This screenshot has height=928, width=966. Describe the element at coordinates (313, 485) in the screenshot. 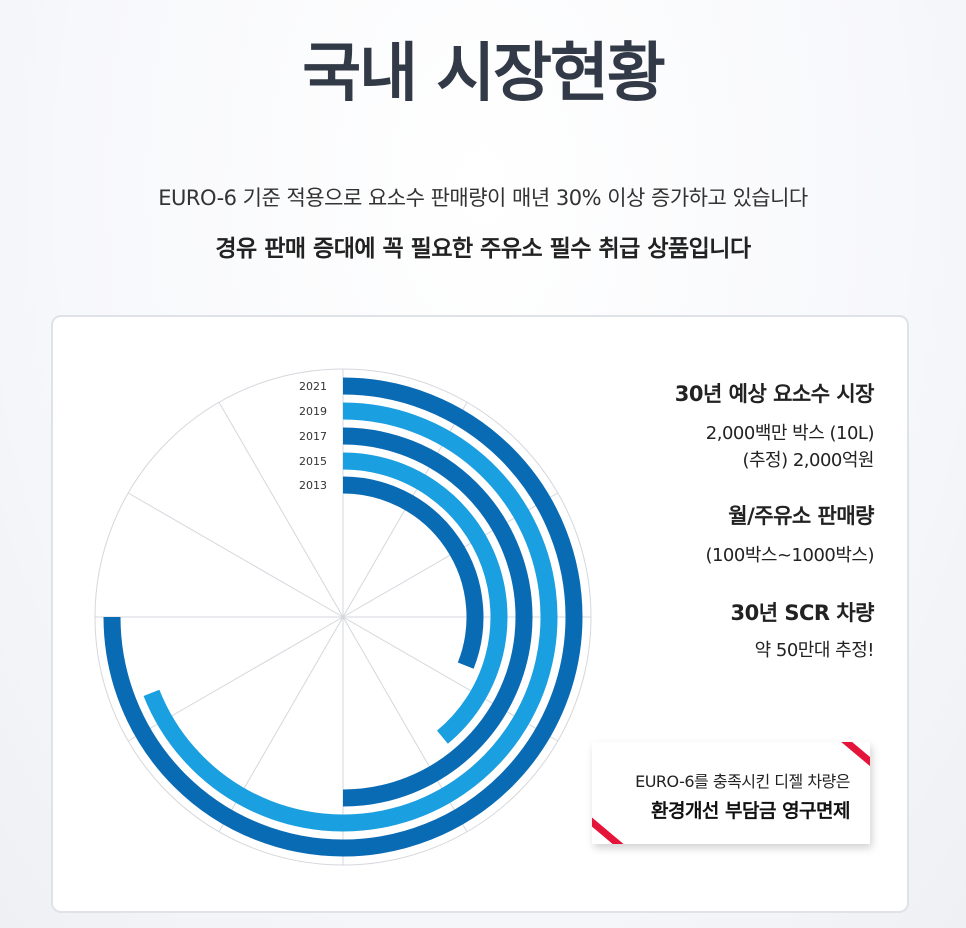

I see `year-label-2013: 2013` at that location.